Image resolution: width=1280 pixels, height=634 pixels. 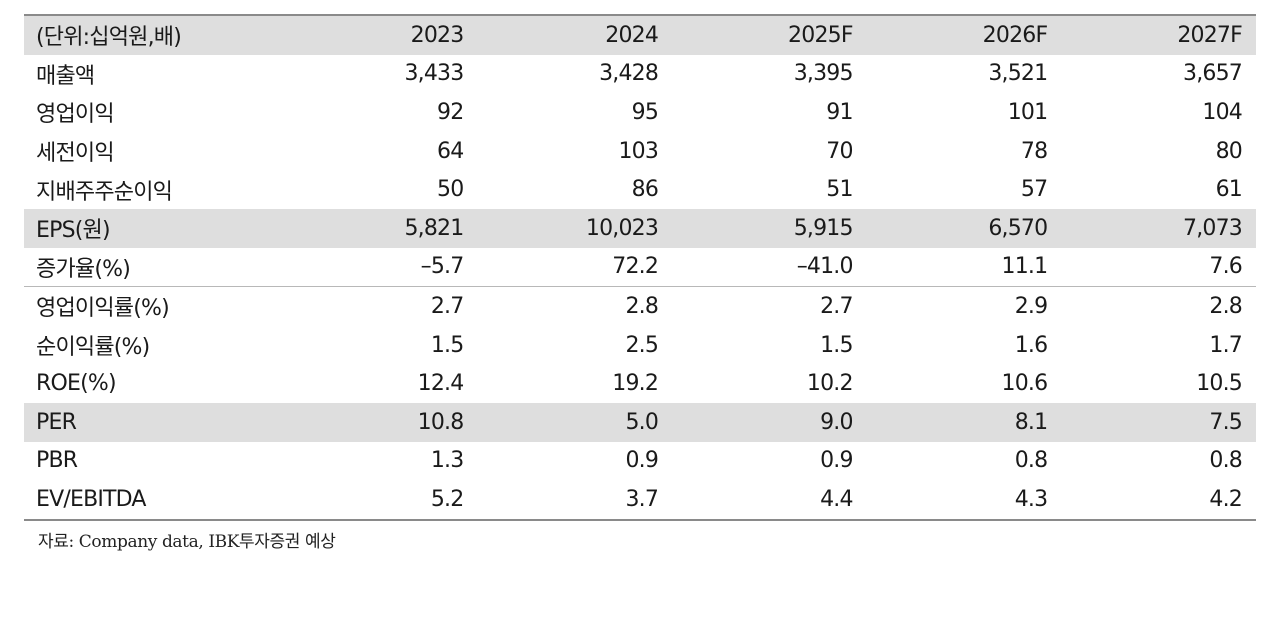 I want to click on table-row: EPS(원) 5,821 10,023 5,915 6,570 7,073, so click(x=640, y=228).